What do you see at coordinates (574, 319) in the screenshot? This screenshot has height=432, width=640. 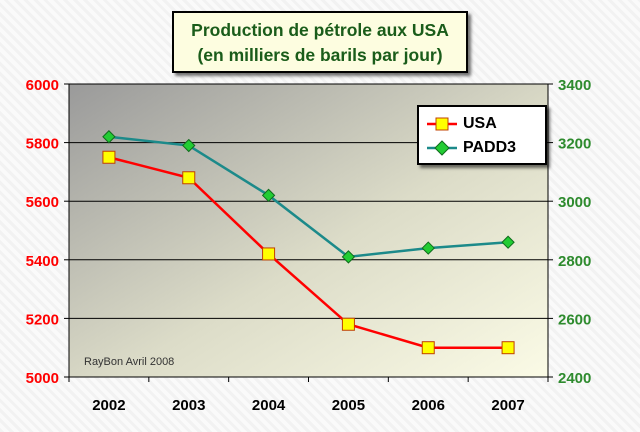 I see `right-tick-label: 2600` at bounding box center [574, 319].